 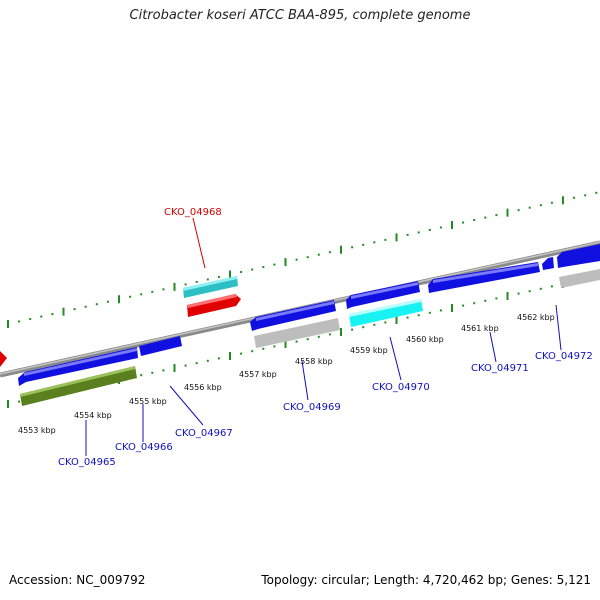 What do you see at coordinates (37, 430) in the screenshot?
I see `kbp-label: 4553 kbp` at bounding box center [37, 430].